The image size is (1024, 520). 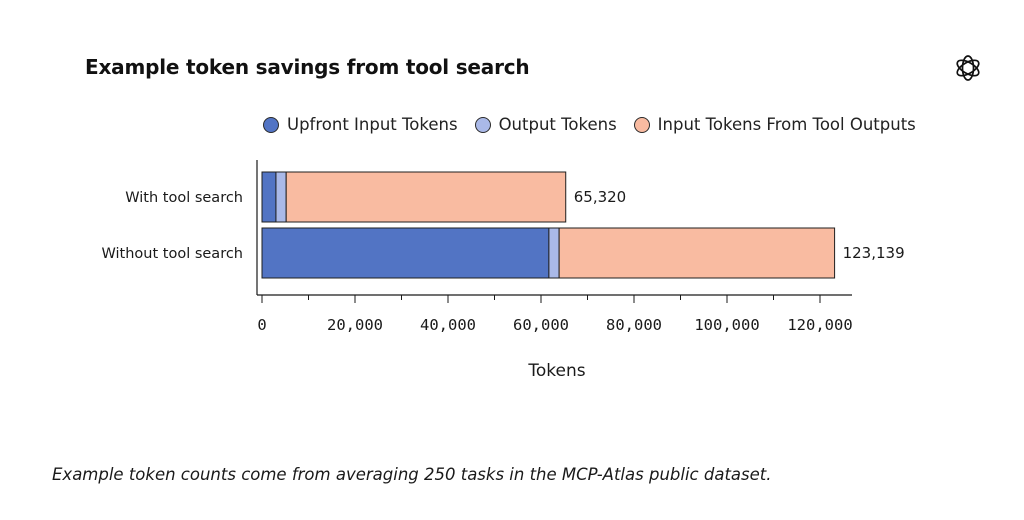 I want to click on legend-label-upfront: Upfront Input Tokens, so click(x=372, y=124).